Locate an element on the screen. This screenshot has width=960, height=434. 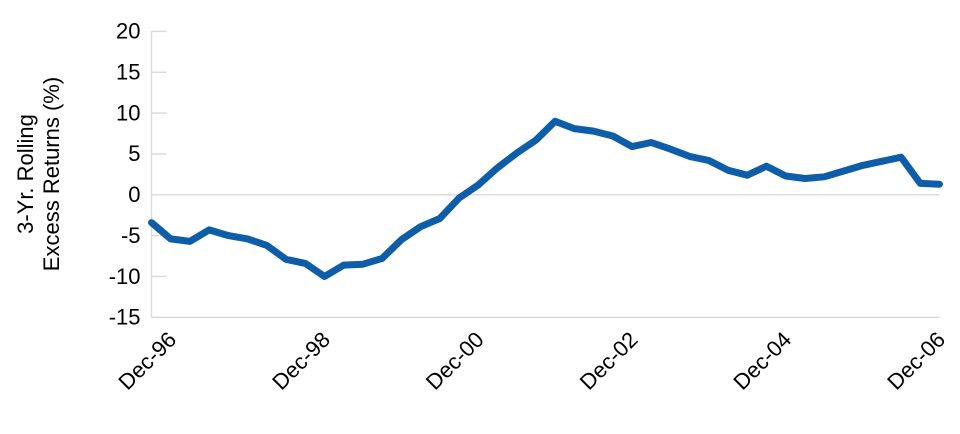
y-tick-label: 0 is located at coordinates (134, 194).